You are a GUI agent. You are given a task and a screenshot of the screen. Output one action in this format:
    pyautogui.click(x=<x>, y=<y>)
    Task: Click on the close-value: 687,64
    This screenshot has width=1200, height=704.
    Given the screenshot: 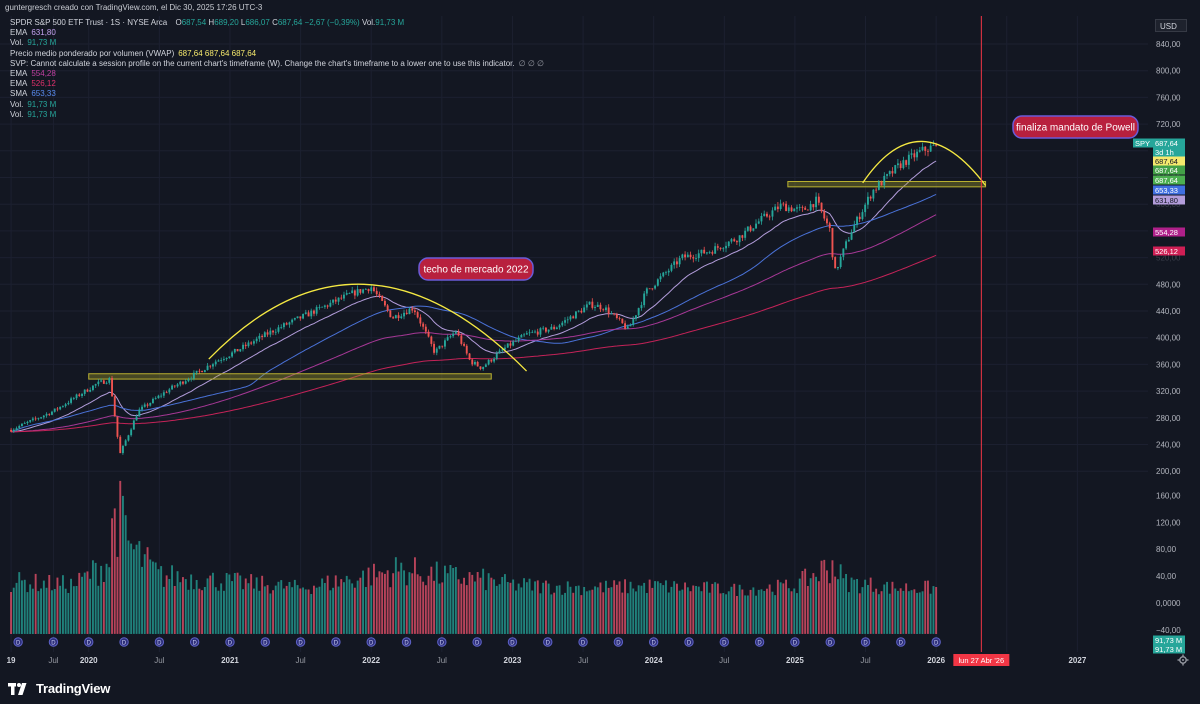 What is the action you would take?
    pyautogui.click(x=290, y=22)
    